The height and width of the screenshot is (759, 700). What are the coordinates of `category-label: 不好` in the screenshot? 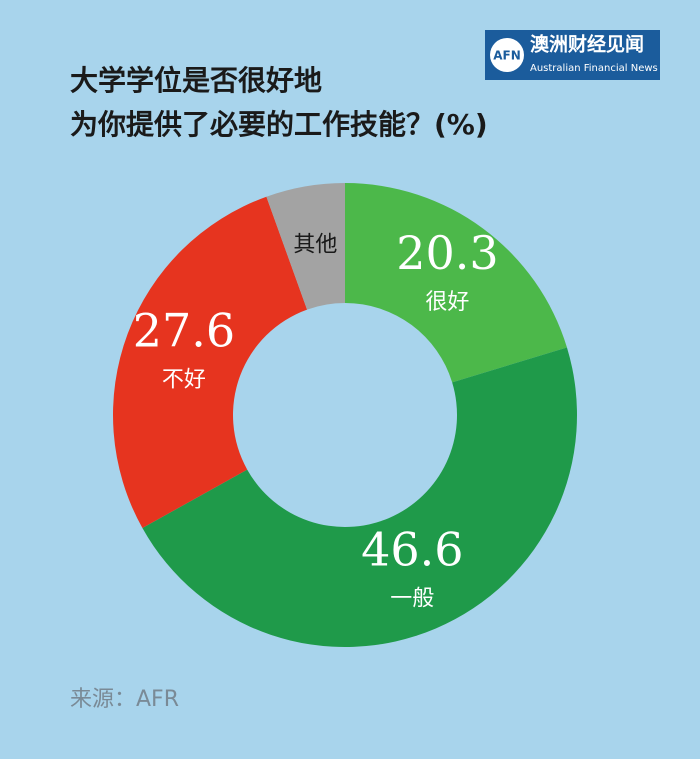 It's located at (184, 380).